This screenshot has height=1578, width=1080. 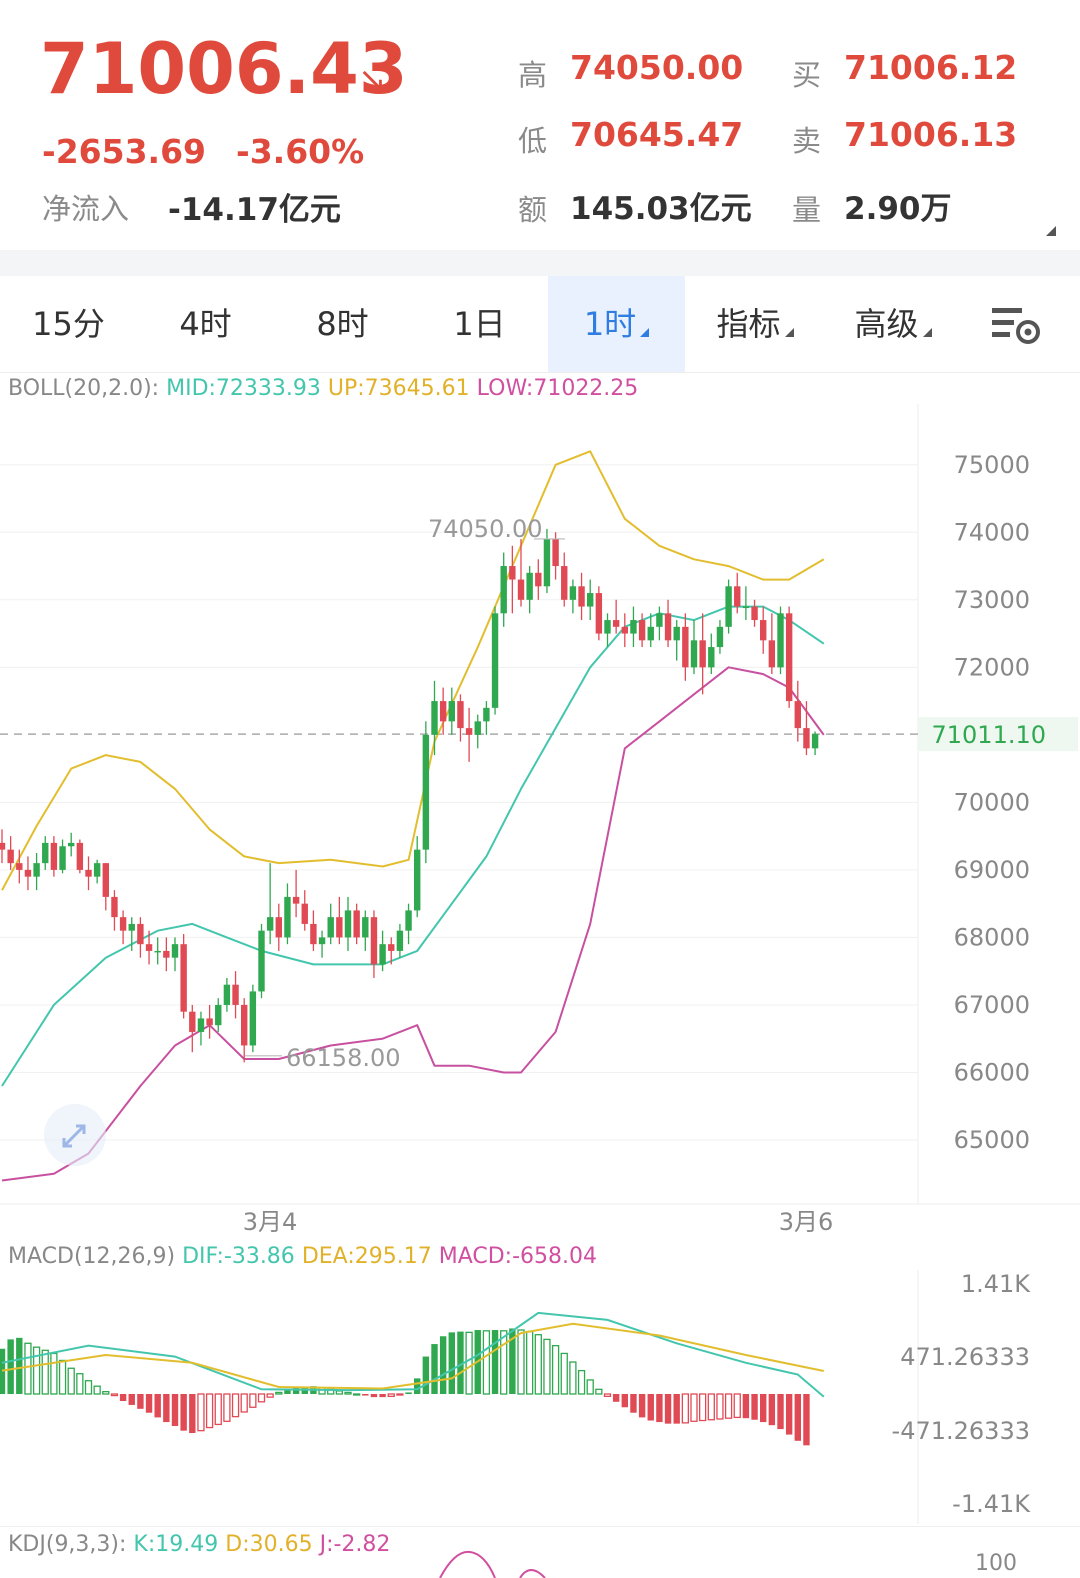 What do you see at coordinates (68, 324) in the screenshot?
I see `tab-15min: 15分` at bounding box center [68, 324].